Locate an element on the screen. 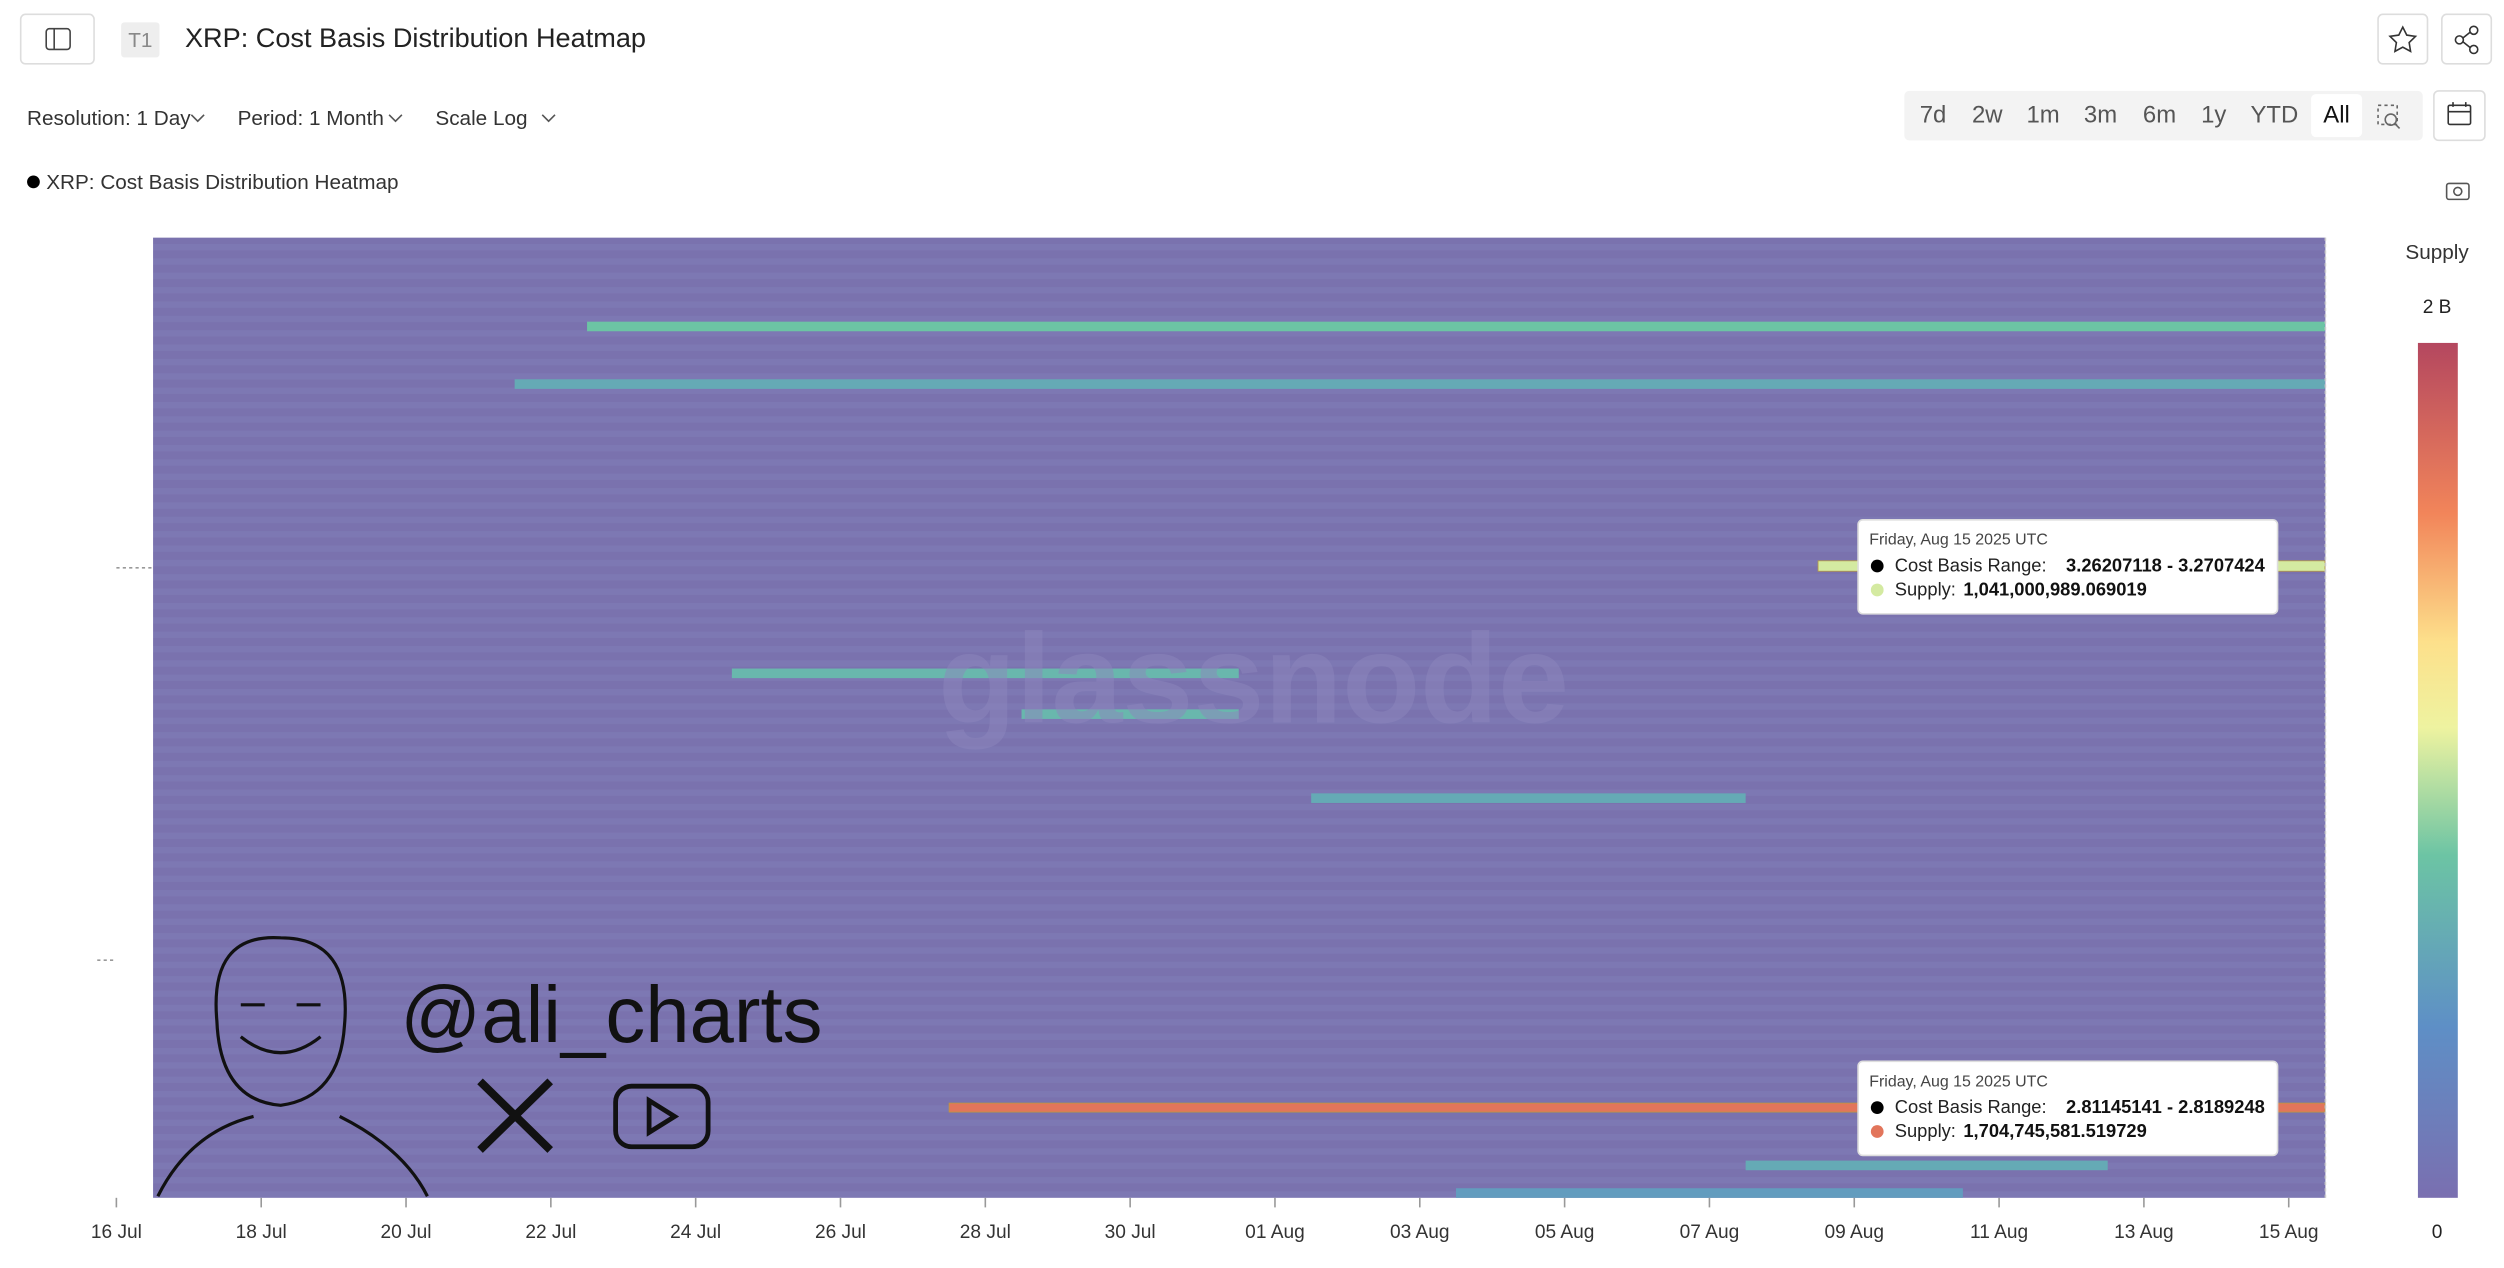 Image resolution: width=2504 pixels, height=1268 pixels. range-bar is located at coordinates (2163, 115).